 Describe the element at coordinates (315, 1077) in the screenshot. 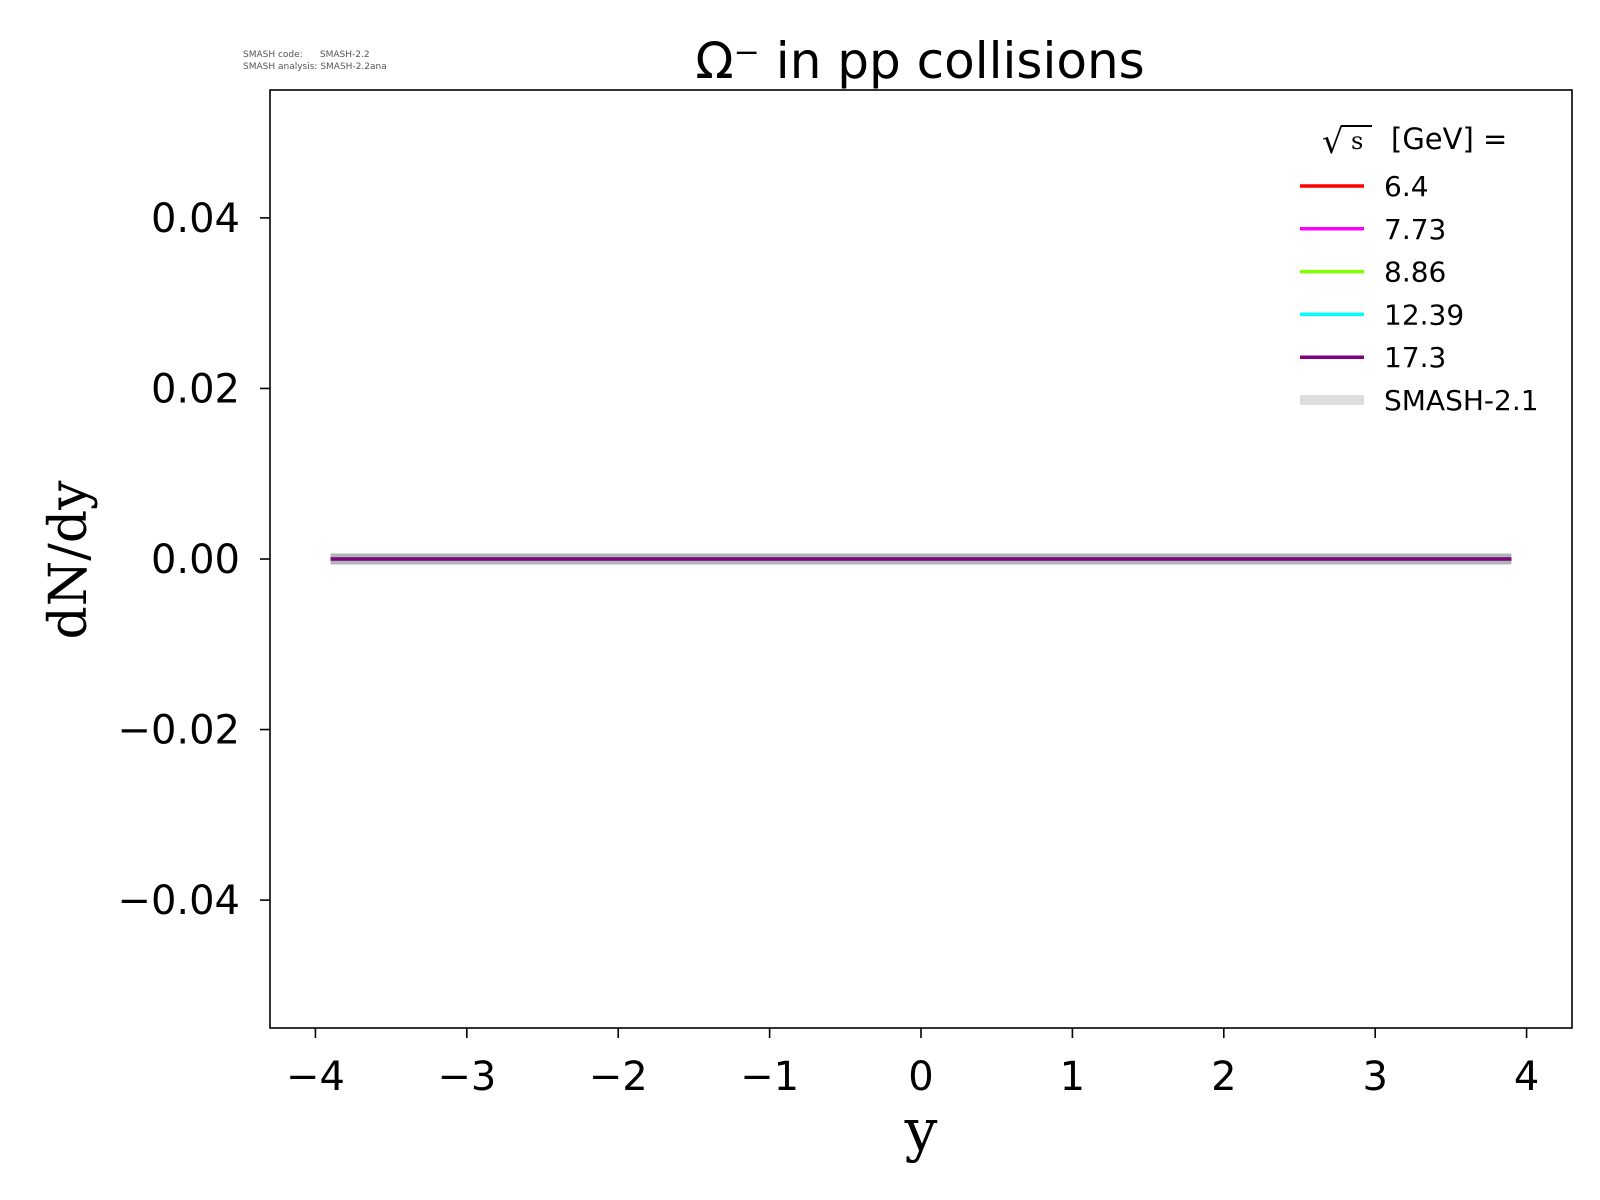

I see `x-tick-label: −4` at that location.